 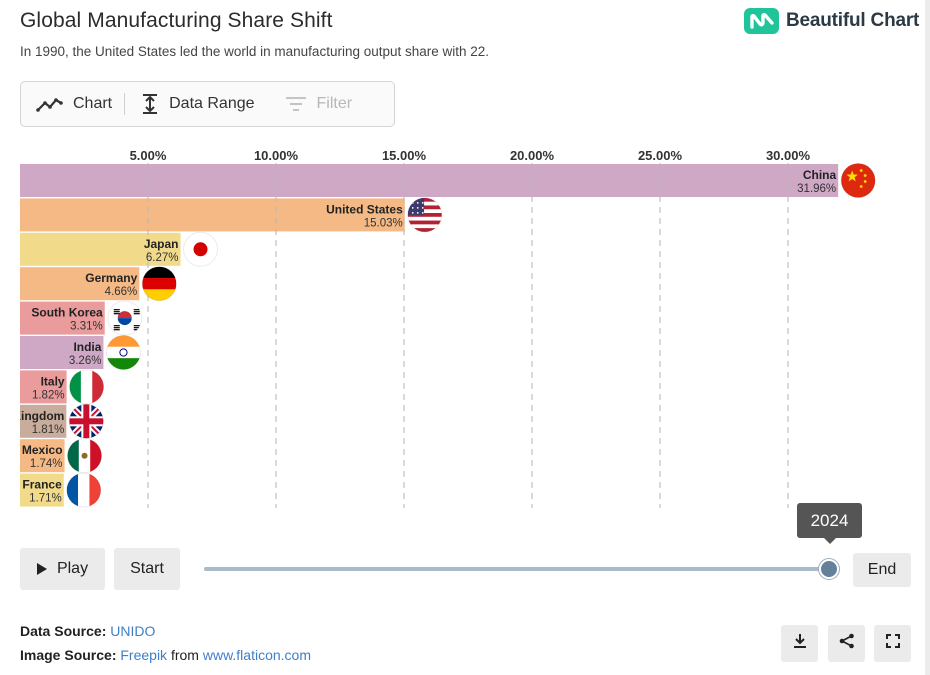 I want to click on bar-name-1: United States, so click(x=364, y=209).